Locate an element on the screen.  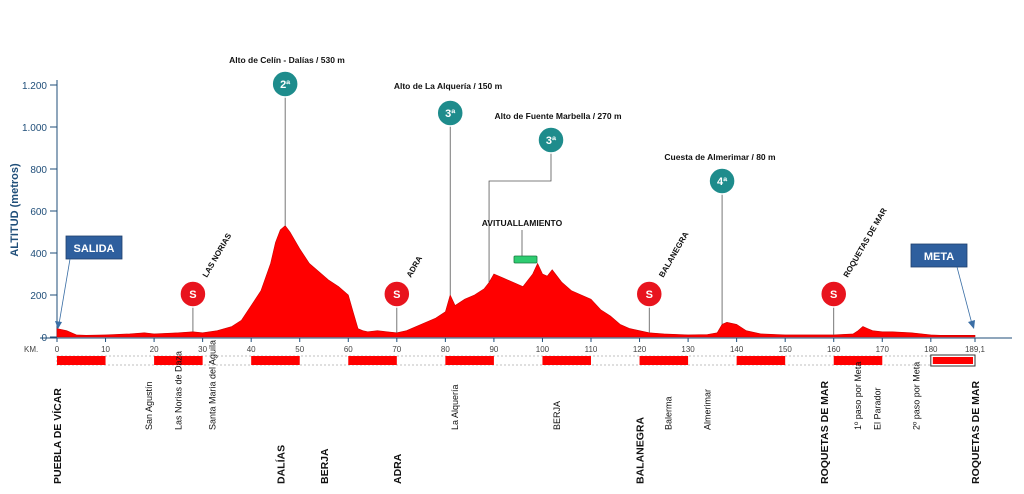
x-tick-label: 189,1 is located at coordinates (975, 349).